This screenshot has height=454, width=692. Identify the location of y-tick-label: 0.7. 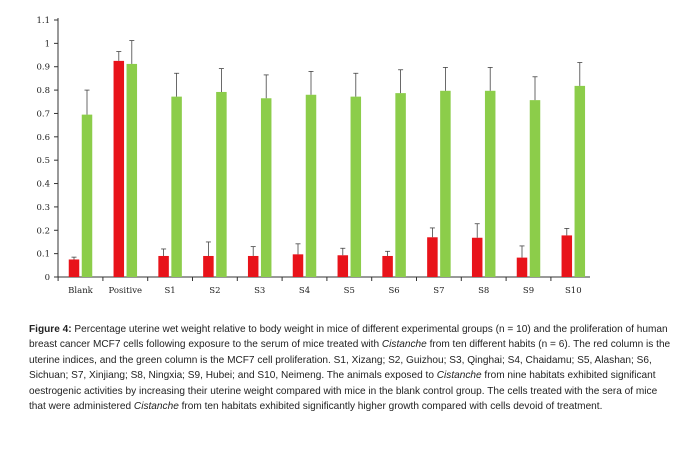
(43, 114).